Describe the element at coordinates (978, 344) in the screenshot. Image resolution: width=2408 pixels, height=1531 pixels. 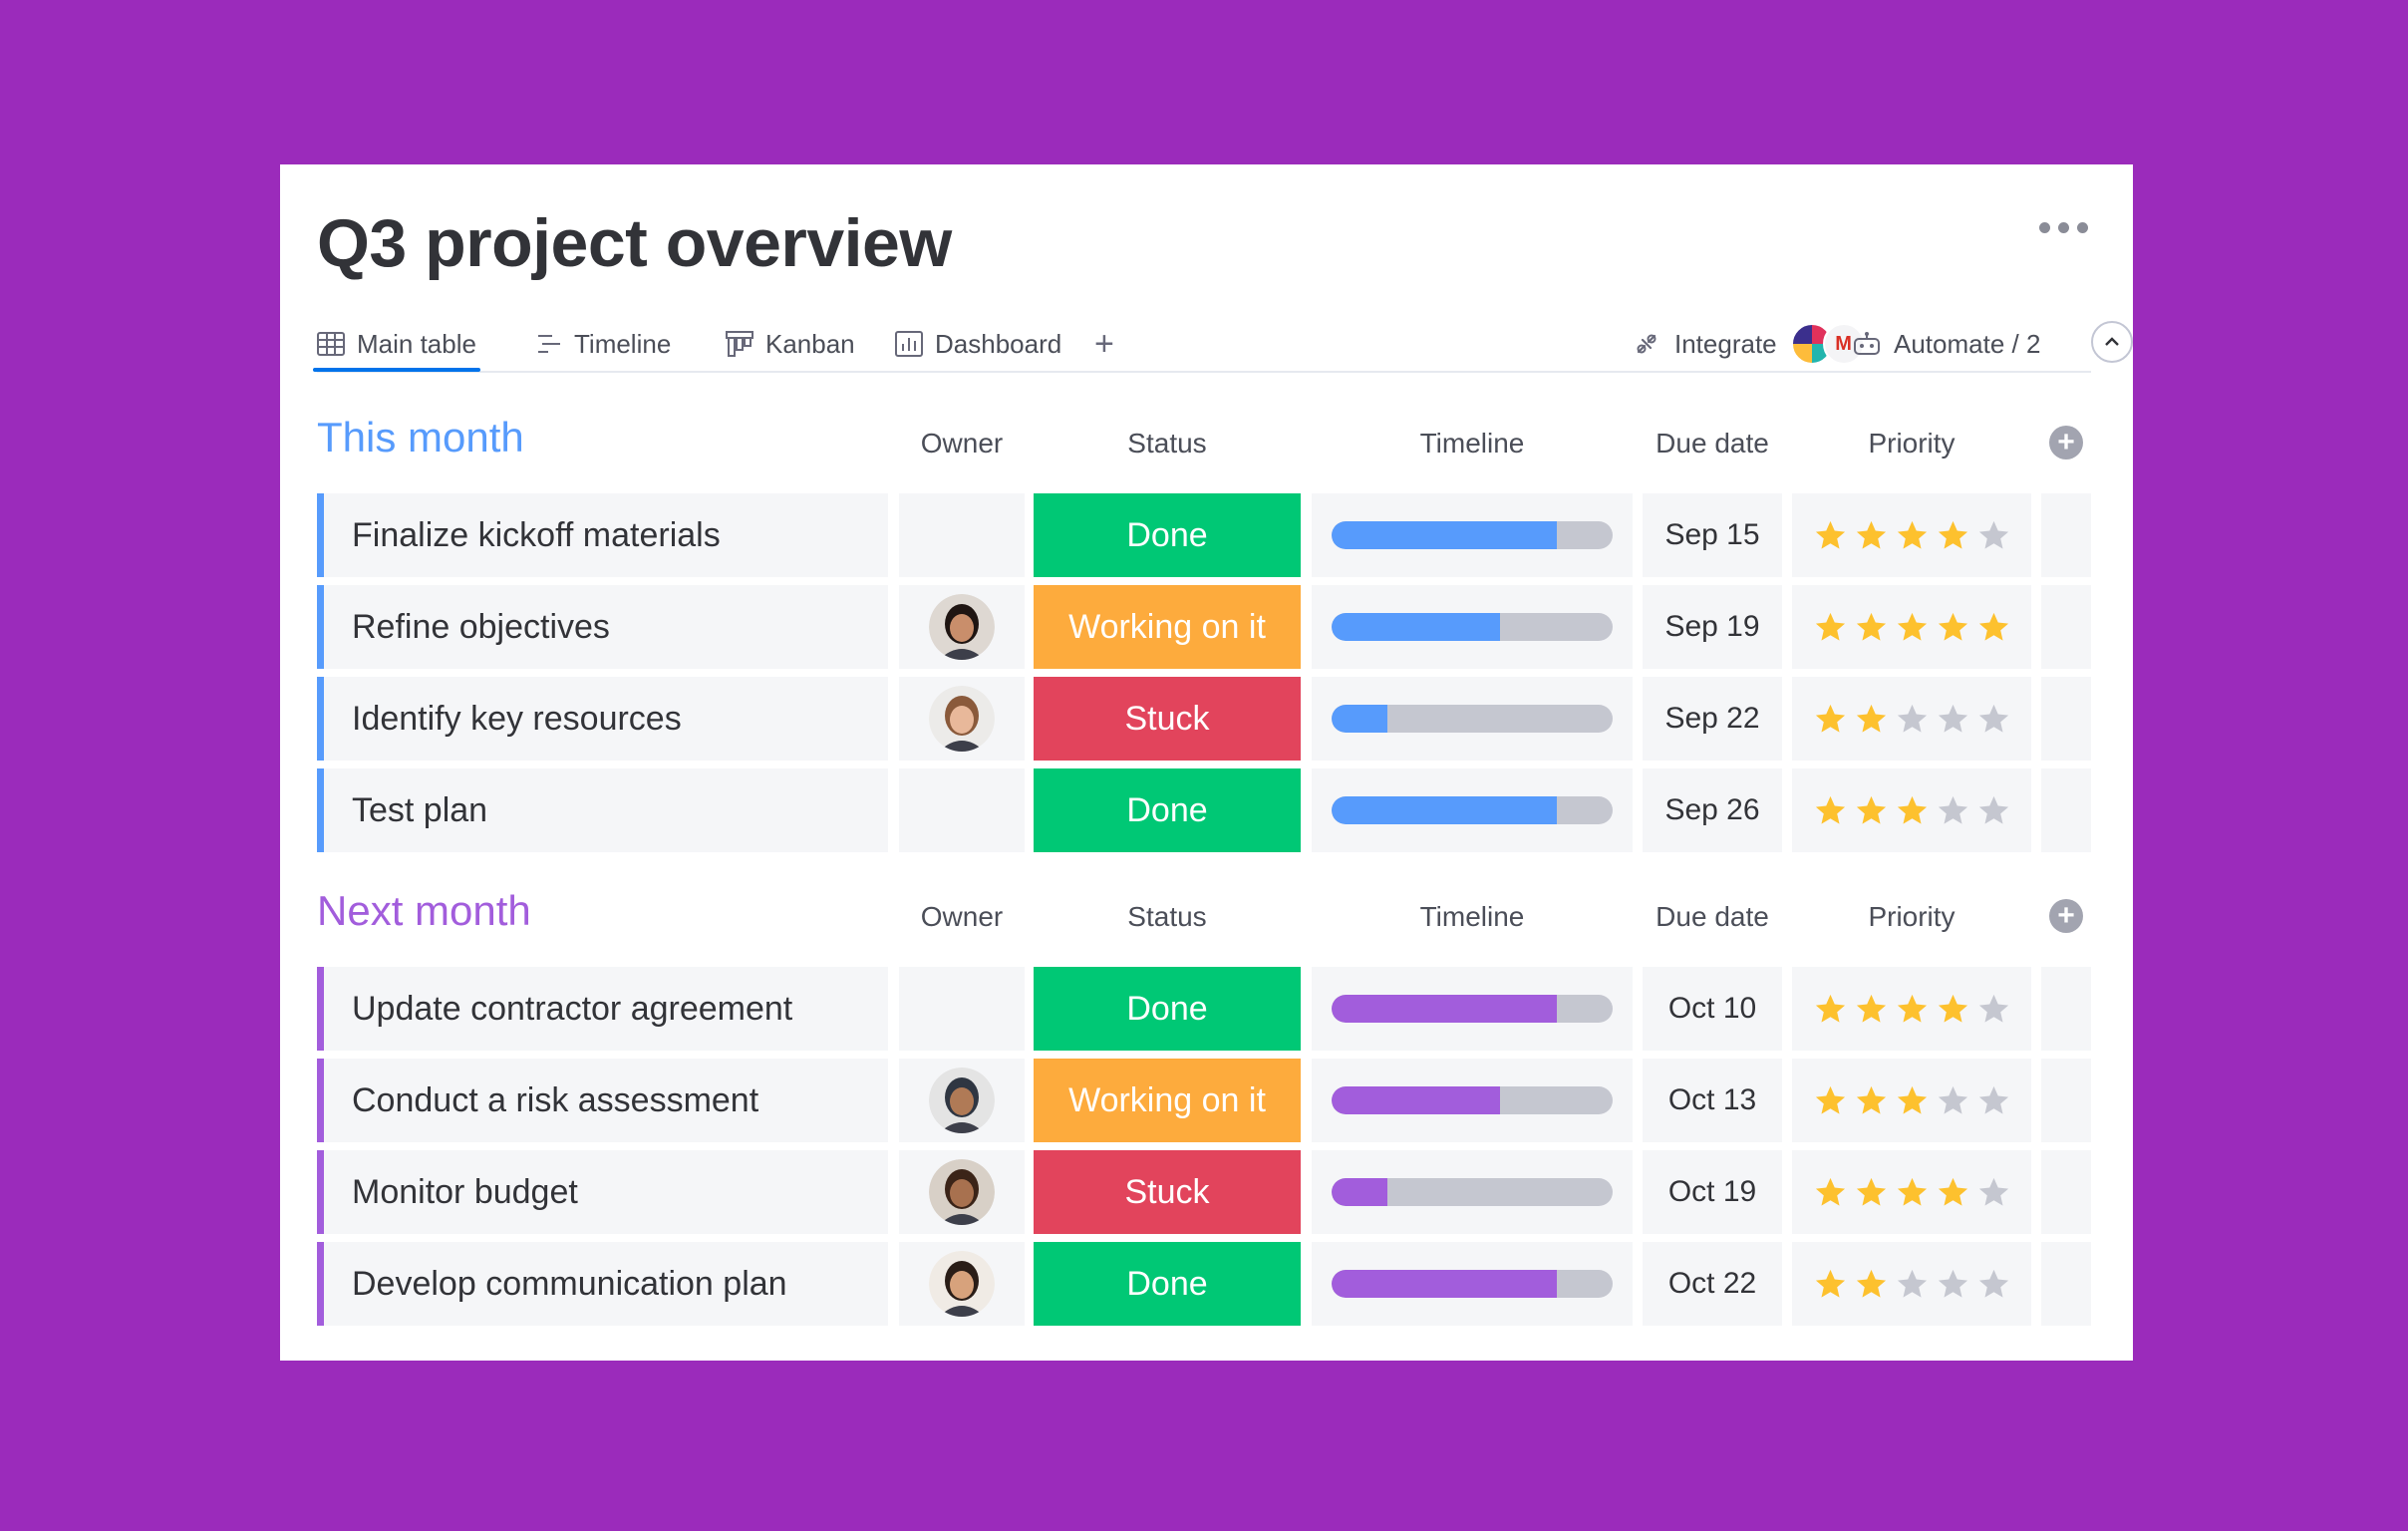
I see `tab-dashboard: Dashboard` at that location.